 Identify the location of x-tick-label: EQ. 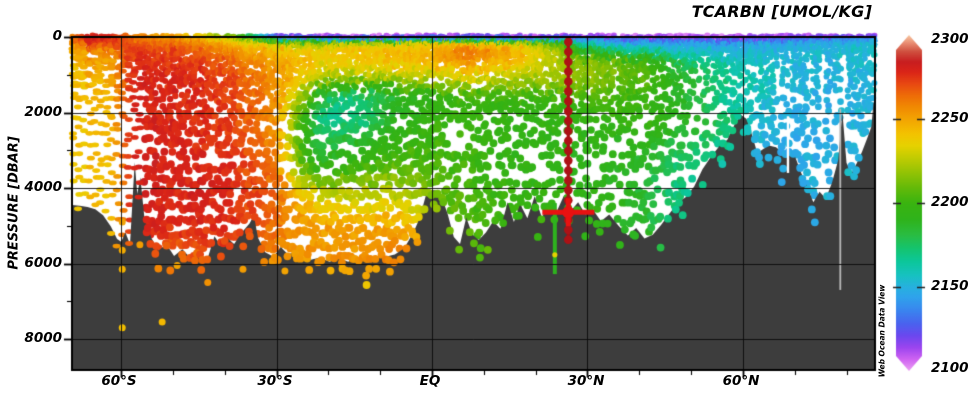
(430, 381).